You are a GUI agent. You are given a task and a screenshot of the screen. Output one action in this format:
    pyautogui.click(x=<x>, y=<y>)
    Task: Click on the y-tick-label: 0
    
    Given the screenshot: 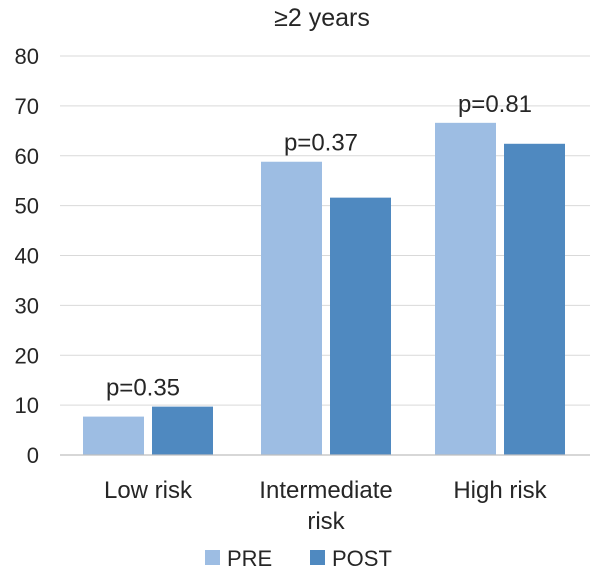 What is the action you would take?
    pyautogui.click(x=33, y=455)
    